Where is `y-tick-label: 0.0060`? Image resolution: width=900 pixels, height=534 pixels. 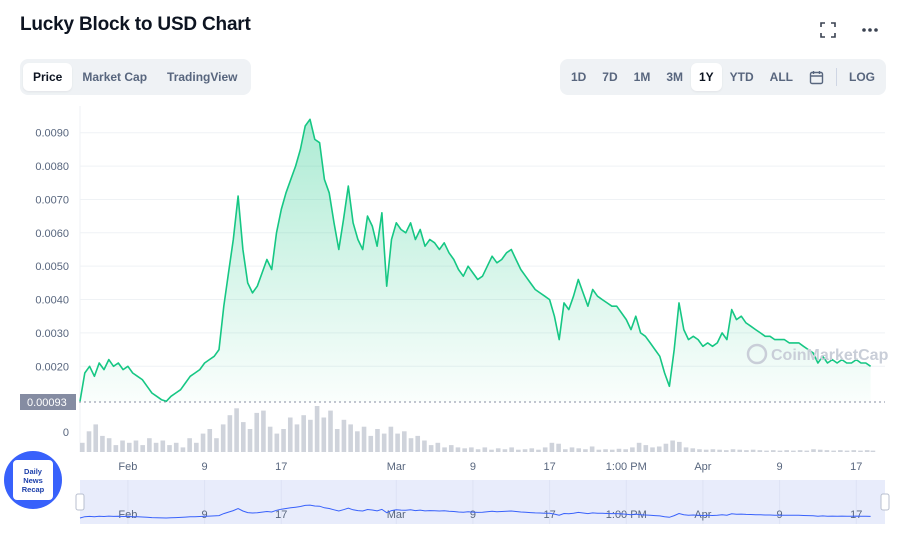
y-tick-label: 0.0060 is located at coordinates (52, 234).